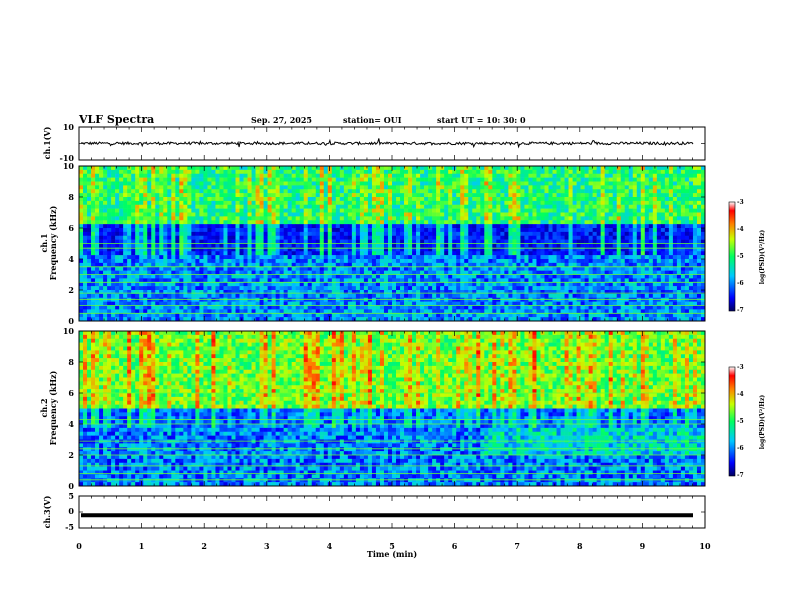 Image resolution: width=792 pixels, height=612 pixels. I want to click on ch1-freq-tick-0: 0, so click(71, 321).